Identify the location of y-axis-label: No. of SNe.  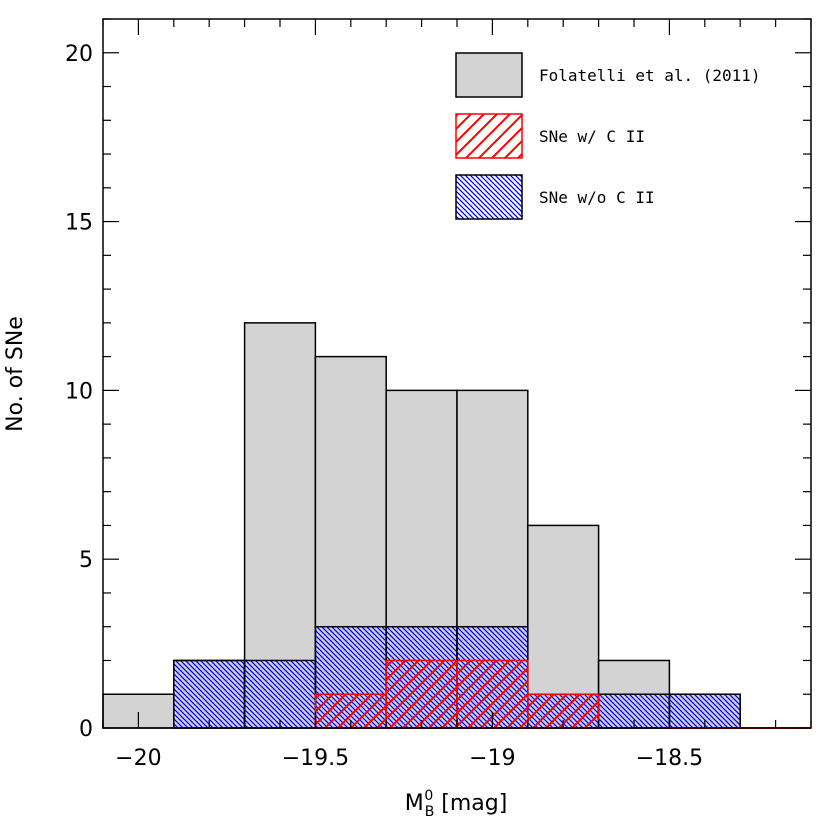
(15, 374).